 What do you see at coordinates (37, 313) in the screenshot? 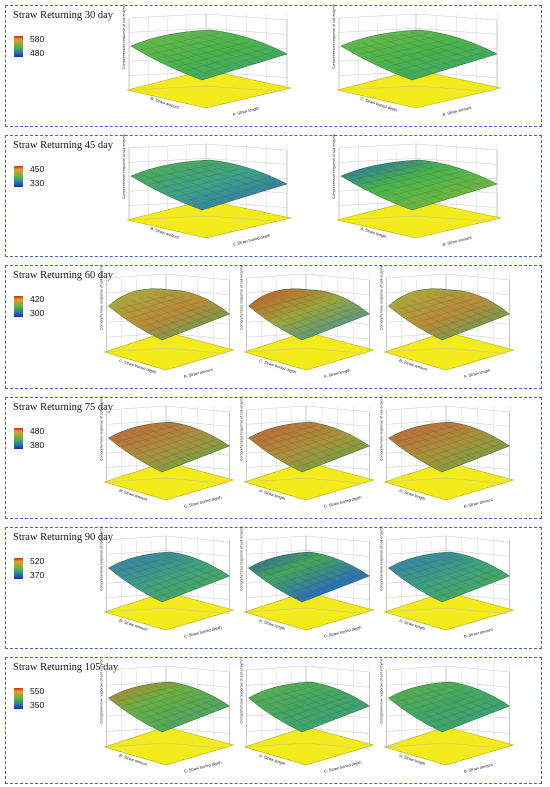
I see `color-scale-min: 300` at bounding box center [37, 313].